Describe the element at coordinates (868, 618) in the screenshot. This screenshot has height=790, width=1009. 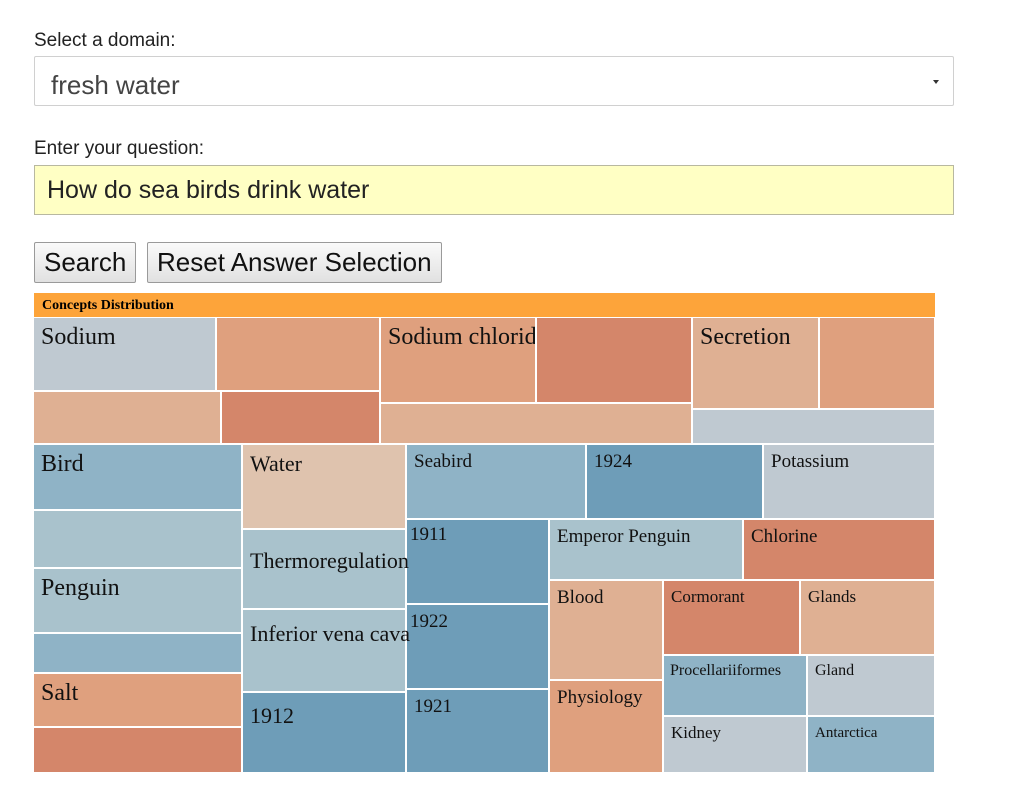
I see `treemap-cell: Glands` at that location.